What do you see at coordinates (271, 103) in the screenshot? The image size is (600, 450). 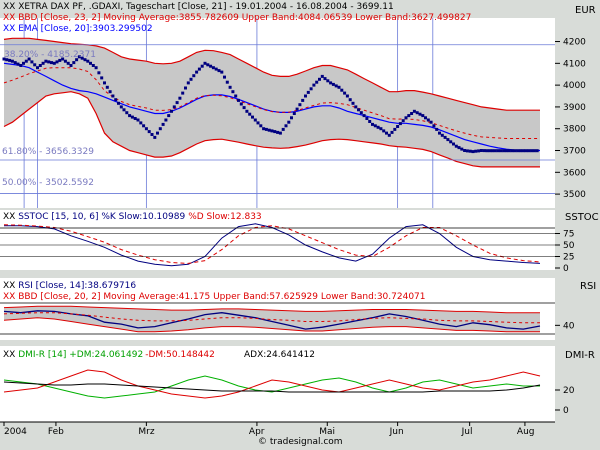 I see `price-series-moving-average` at bounding box center [271, 103].